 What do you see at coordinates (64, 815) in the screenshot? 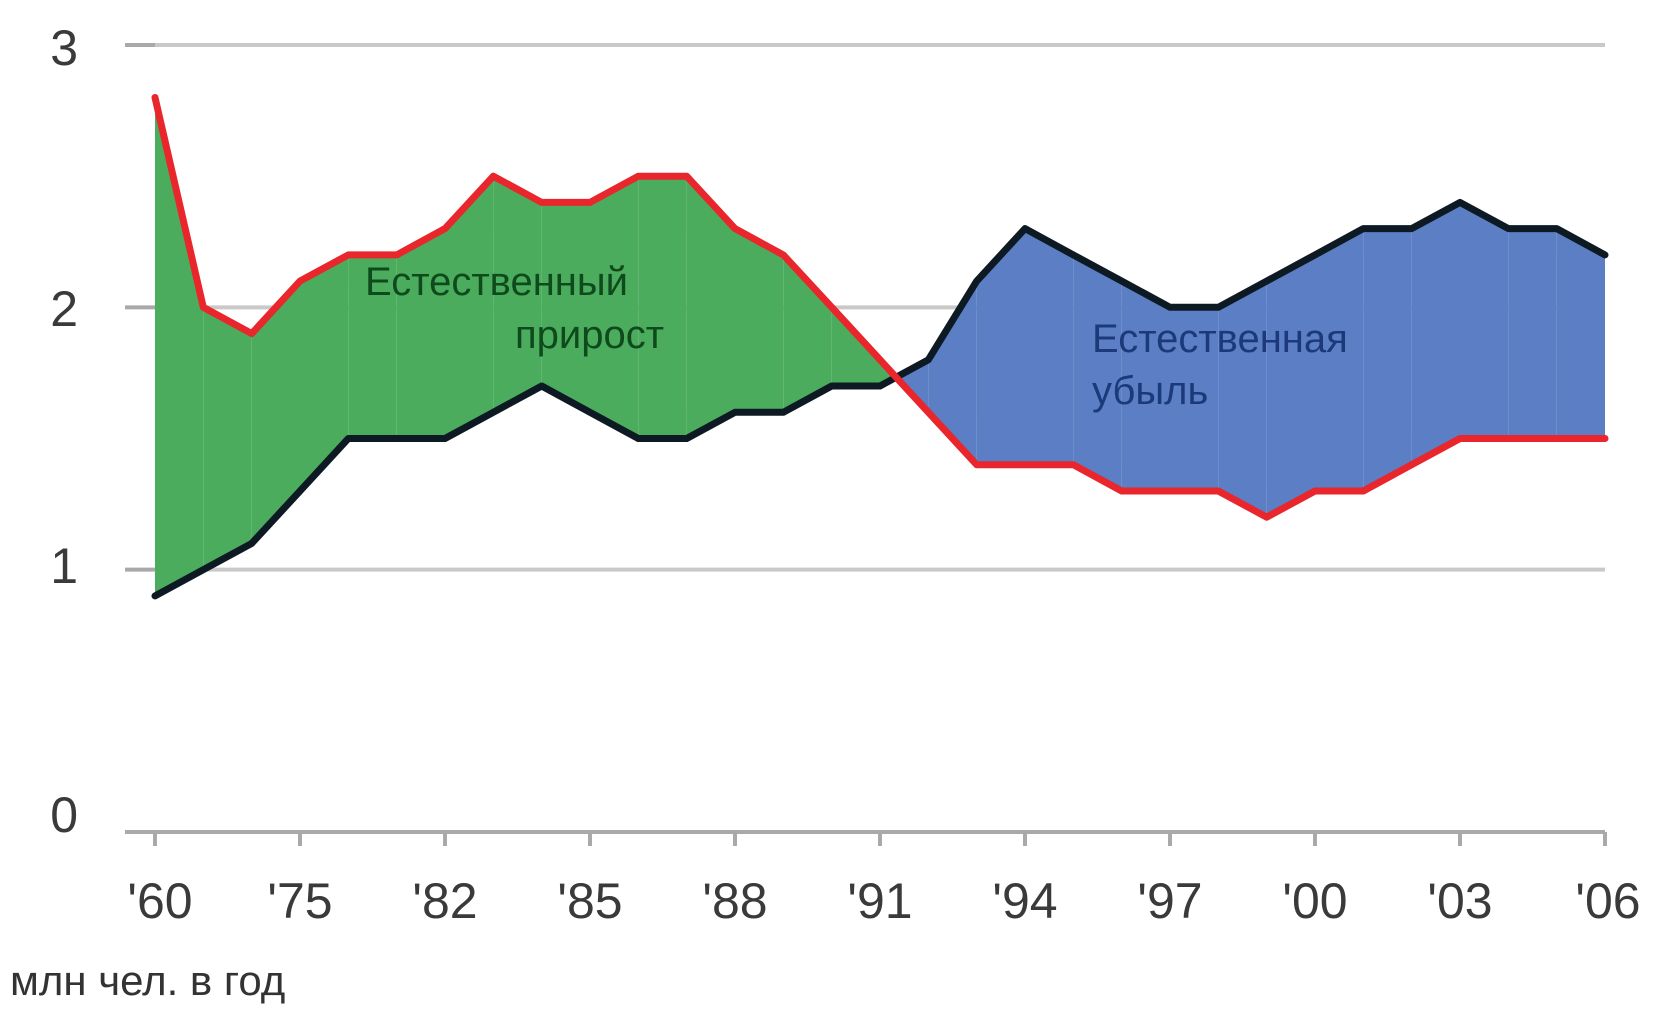
I see `y-tick-label: 0` at bounding box center [64, 815].